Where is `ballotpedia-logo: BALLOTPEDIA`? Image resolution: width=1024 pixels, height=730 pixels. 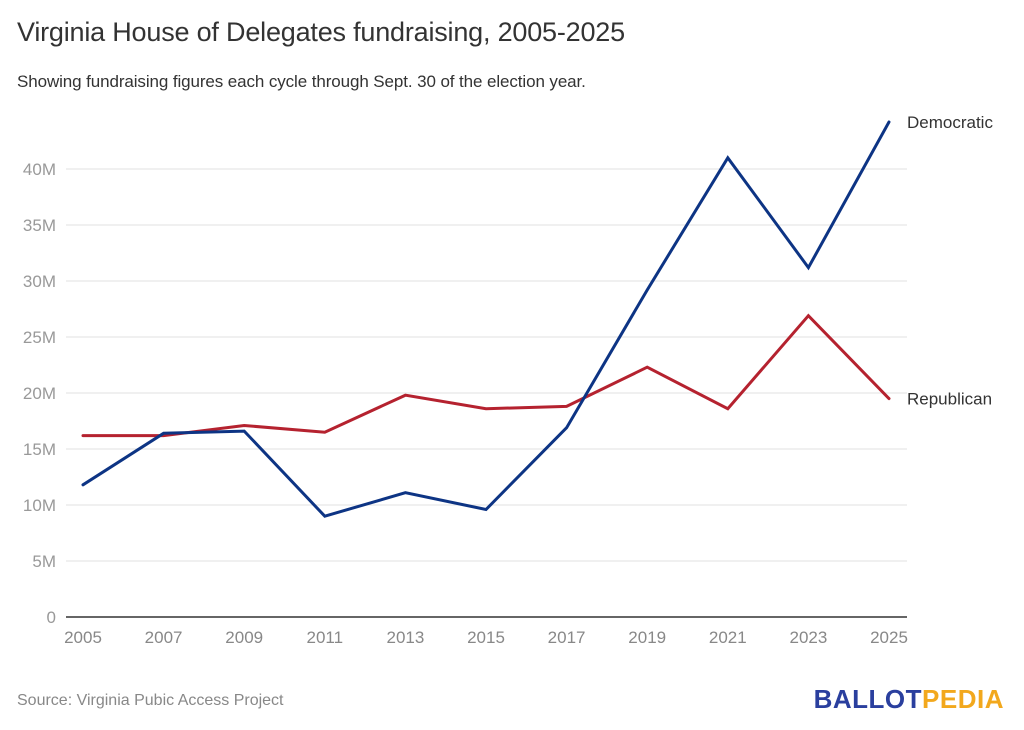 ballotpedia-logo: BALLOTPEDIA is located at coordinates (909, 699).